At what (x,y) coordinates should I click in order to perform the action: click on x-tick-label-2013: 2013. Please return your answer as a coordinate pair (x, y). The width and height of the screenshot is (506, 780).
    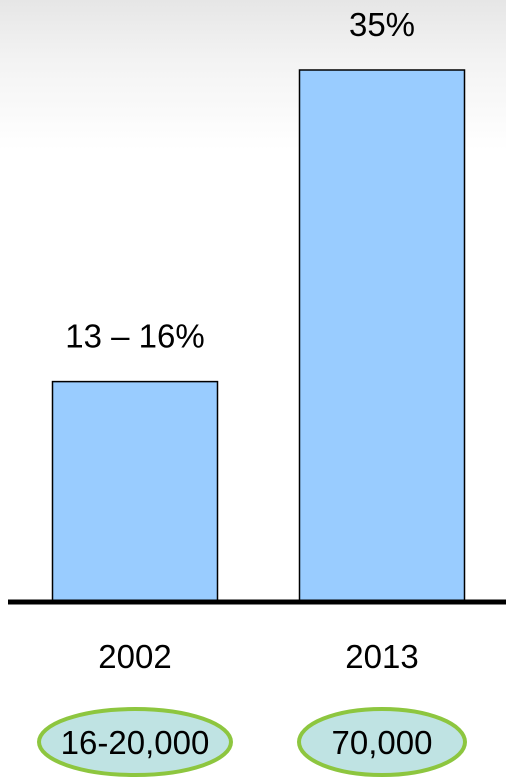
    Looking at the image, I should click on (381, 656).